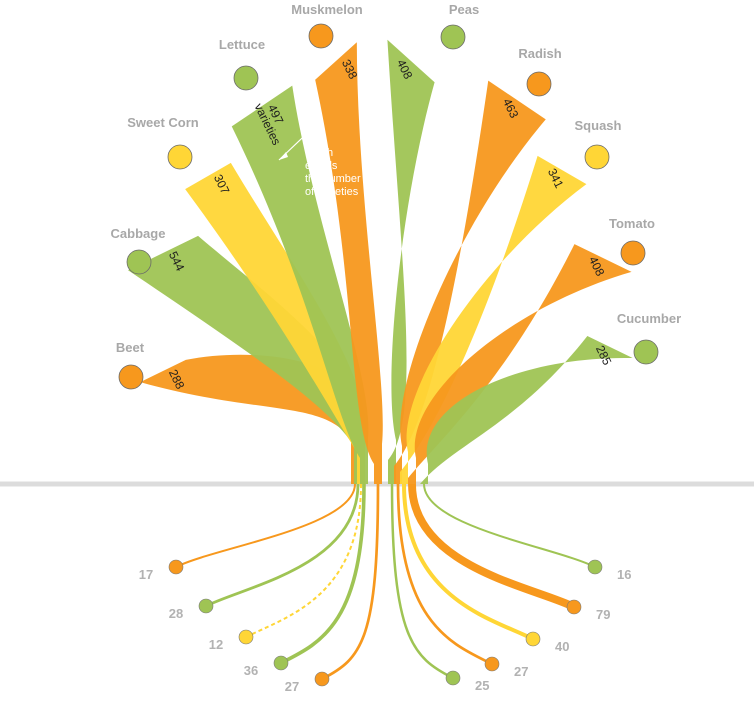 This screenshot has height=717, width=754. I want to click on after-count-peas: 25, so click(482, 685).